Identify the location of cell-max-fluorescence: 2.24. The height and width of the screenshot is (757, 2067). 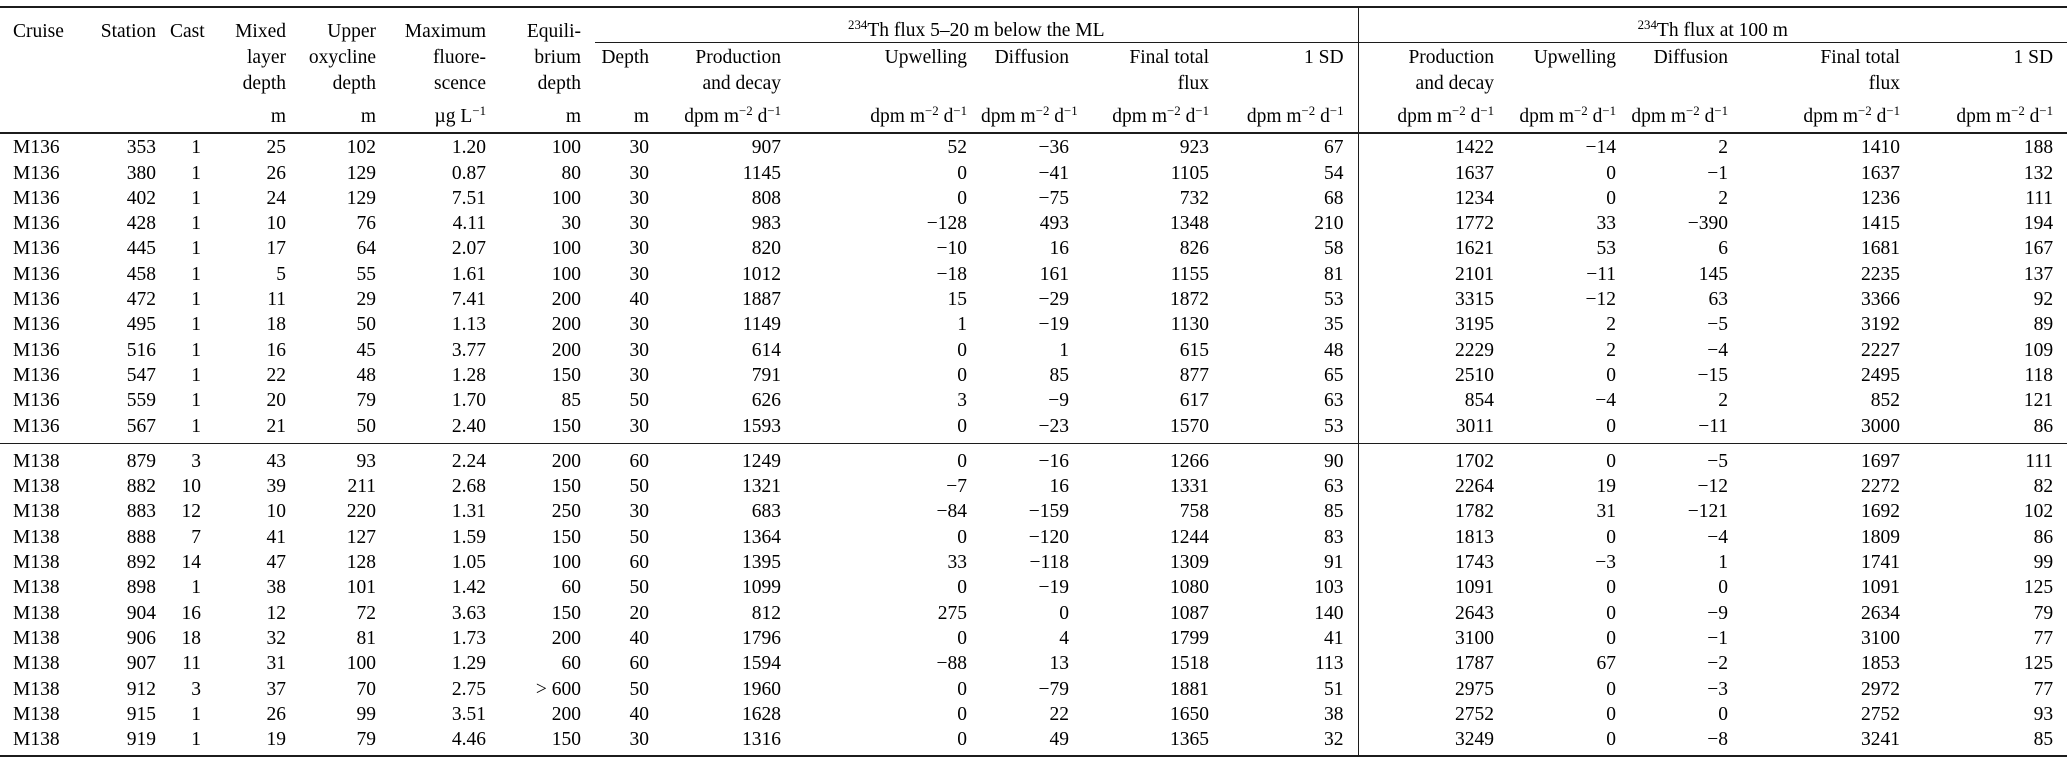
(445, 457).